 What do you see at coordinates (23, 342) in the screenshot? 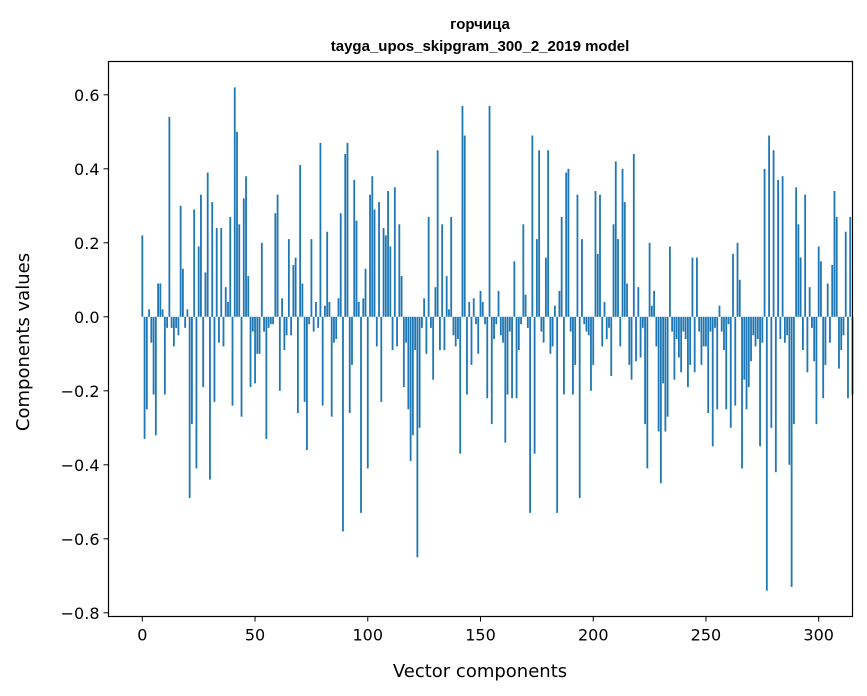
I see `y-axis-label: Components values` at bounding box center [23, 342].